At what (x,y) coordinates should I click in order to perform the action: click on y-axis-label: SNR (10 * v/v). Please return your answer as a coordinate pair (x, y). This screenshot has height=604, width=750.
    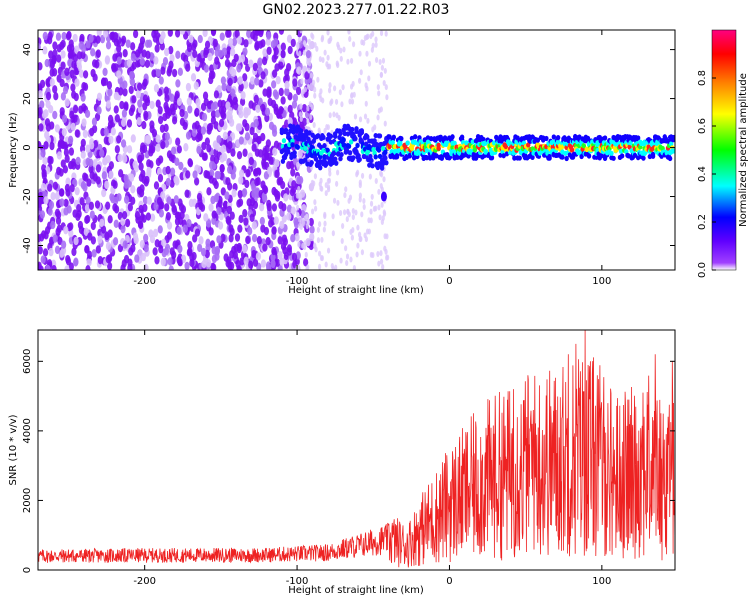
    Looking at the image, I should click on (13, 449).